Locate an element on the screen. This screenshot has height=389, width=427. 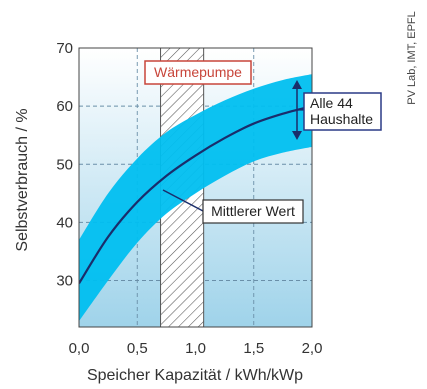
y-tick-label: 40 is located at coordinates (64, 222).